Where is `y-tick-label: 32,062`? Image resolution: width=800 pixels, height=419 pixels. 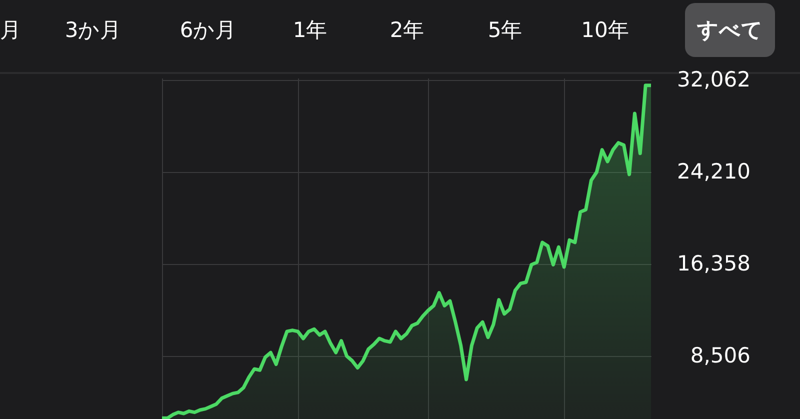 y-tick-label: 32,062 is located at coordinates (713, 79).